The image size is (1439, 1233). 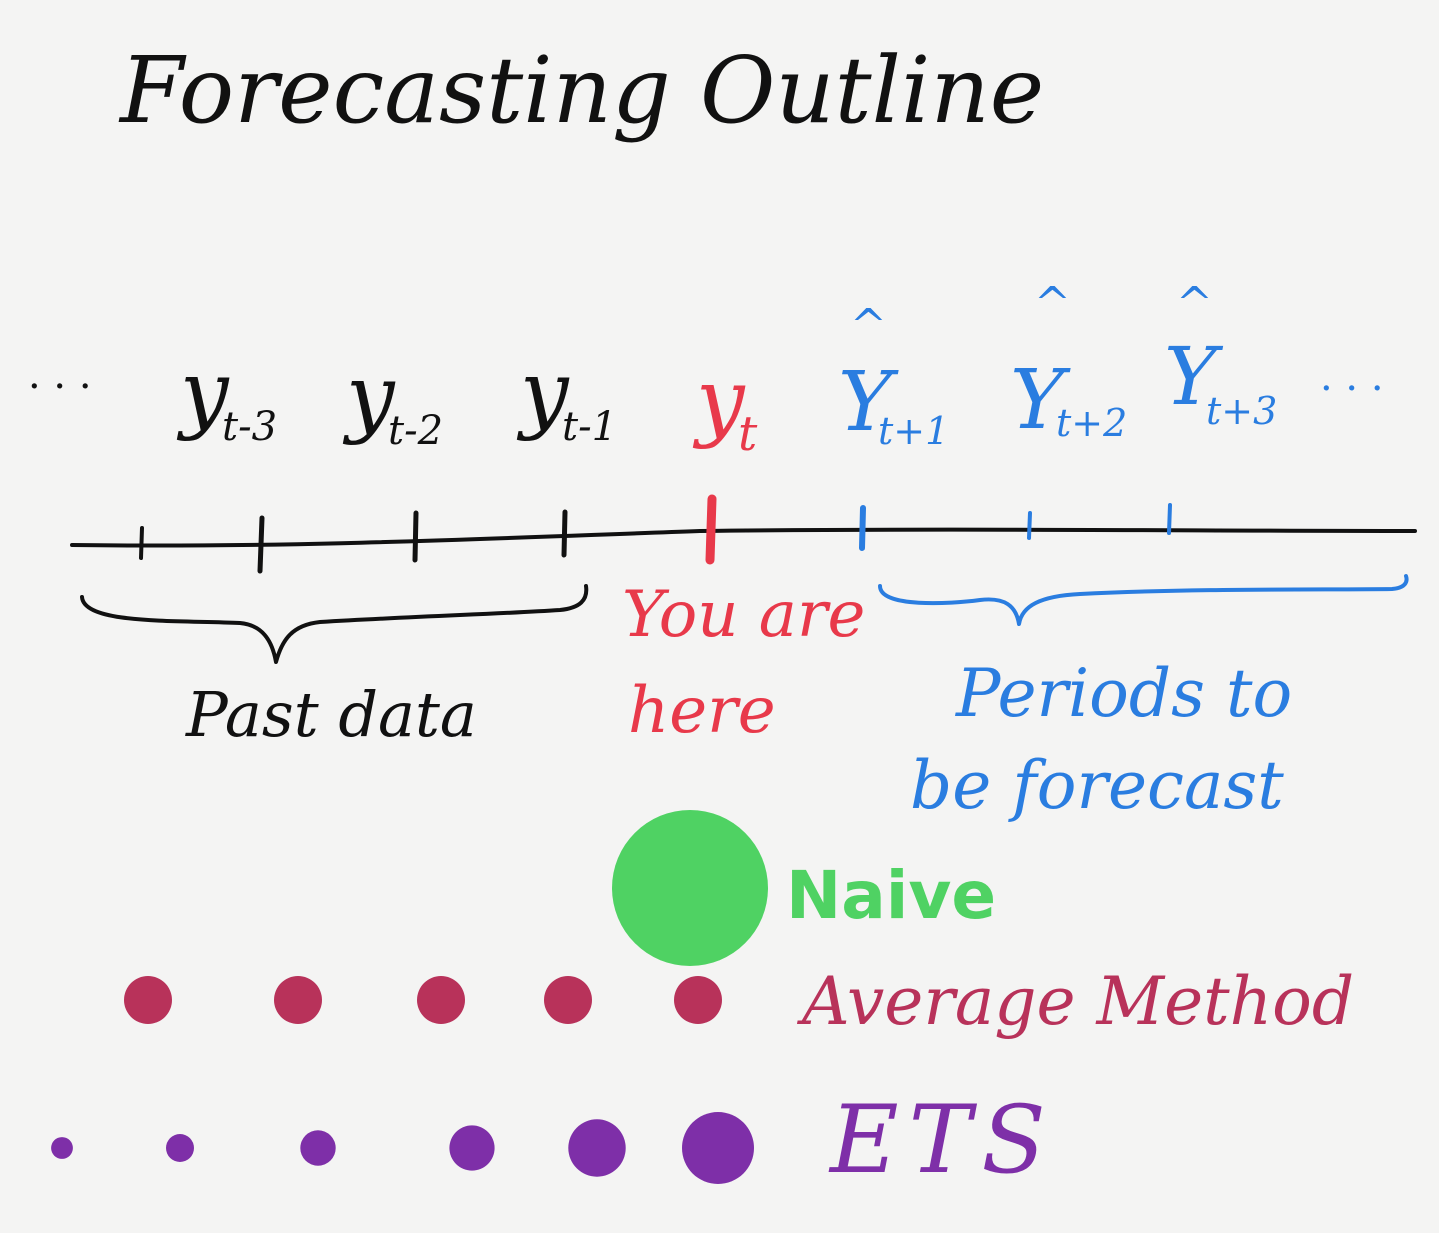 I want to click on past-label-2: y t-2, so click(x=392, y=400).